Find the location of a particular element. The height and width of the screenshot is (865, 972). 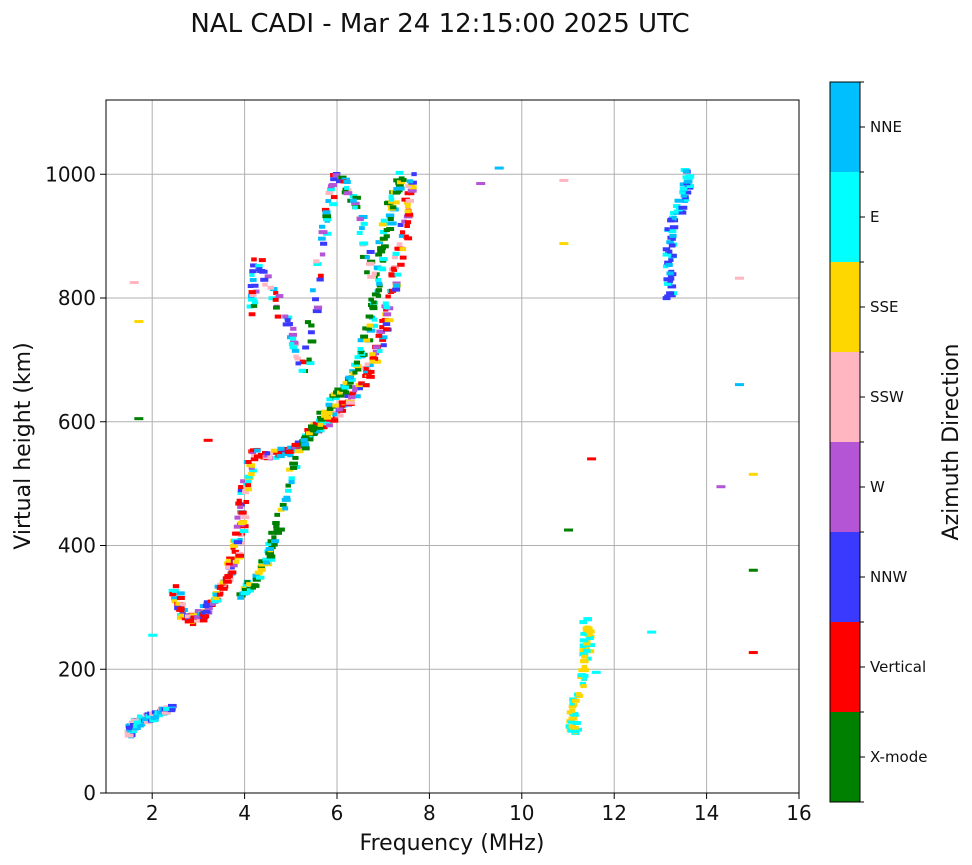

colorbar-tick-label: SSW is located at coordinates (887, 397).